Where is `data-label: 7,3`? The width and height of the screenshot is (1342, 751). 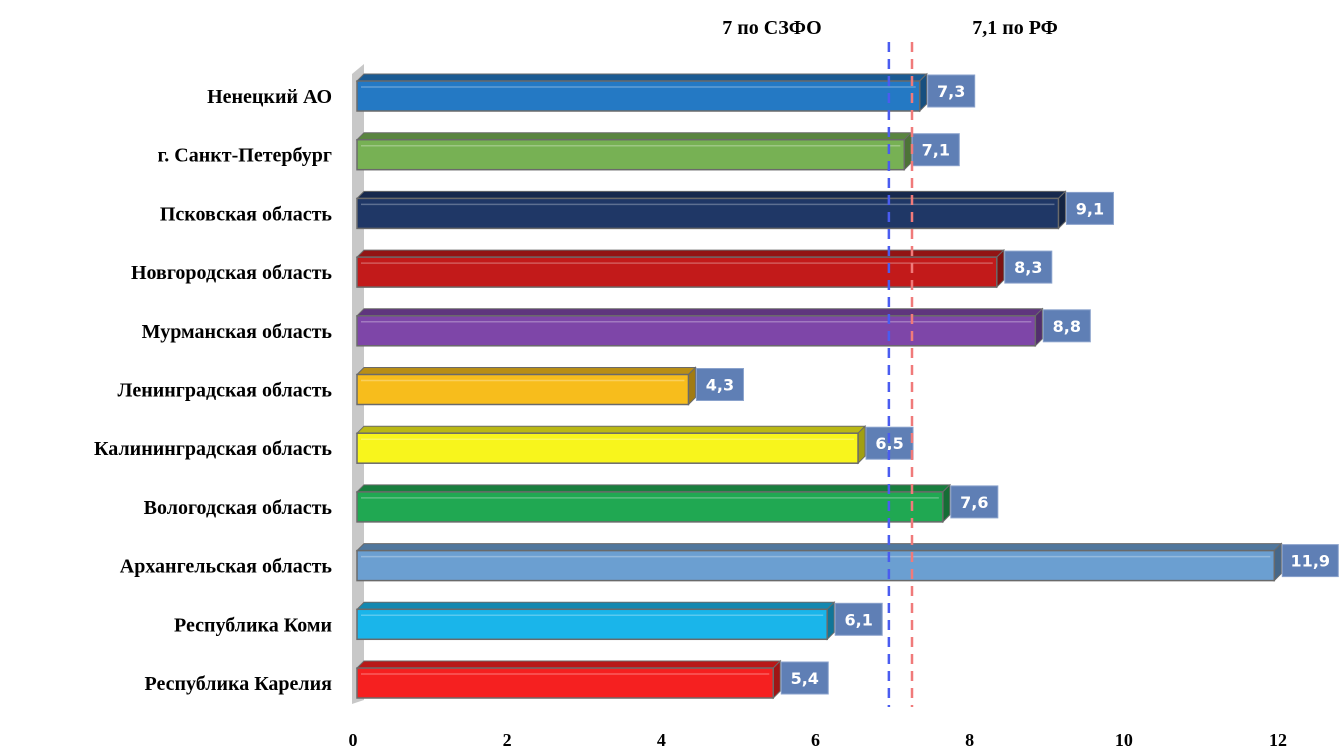 data-label: 7,3 is located at coordinates (951, 91).